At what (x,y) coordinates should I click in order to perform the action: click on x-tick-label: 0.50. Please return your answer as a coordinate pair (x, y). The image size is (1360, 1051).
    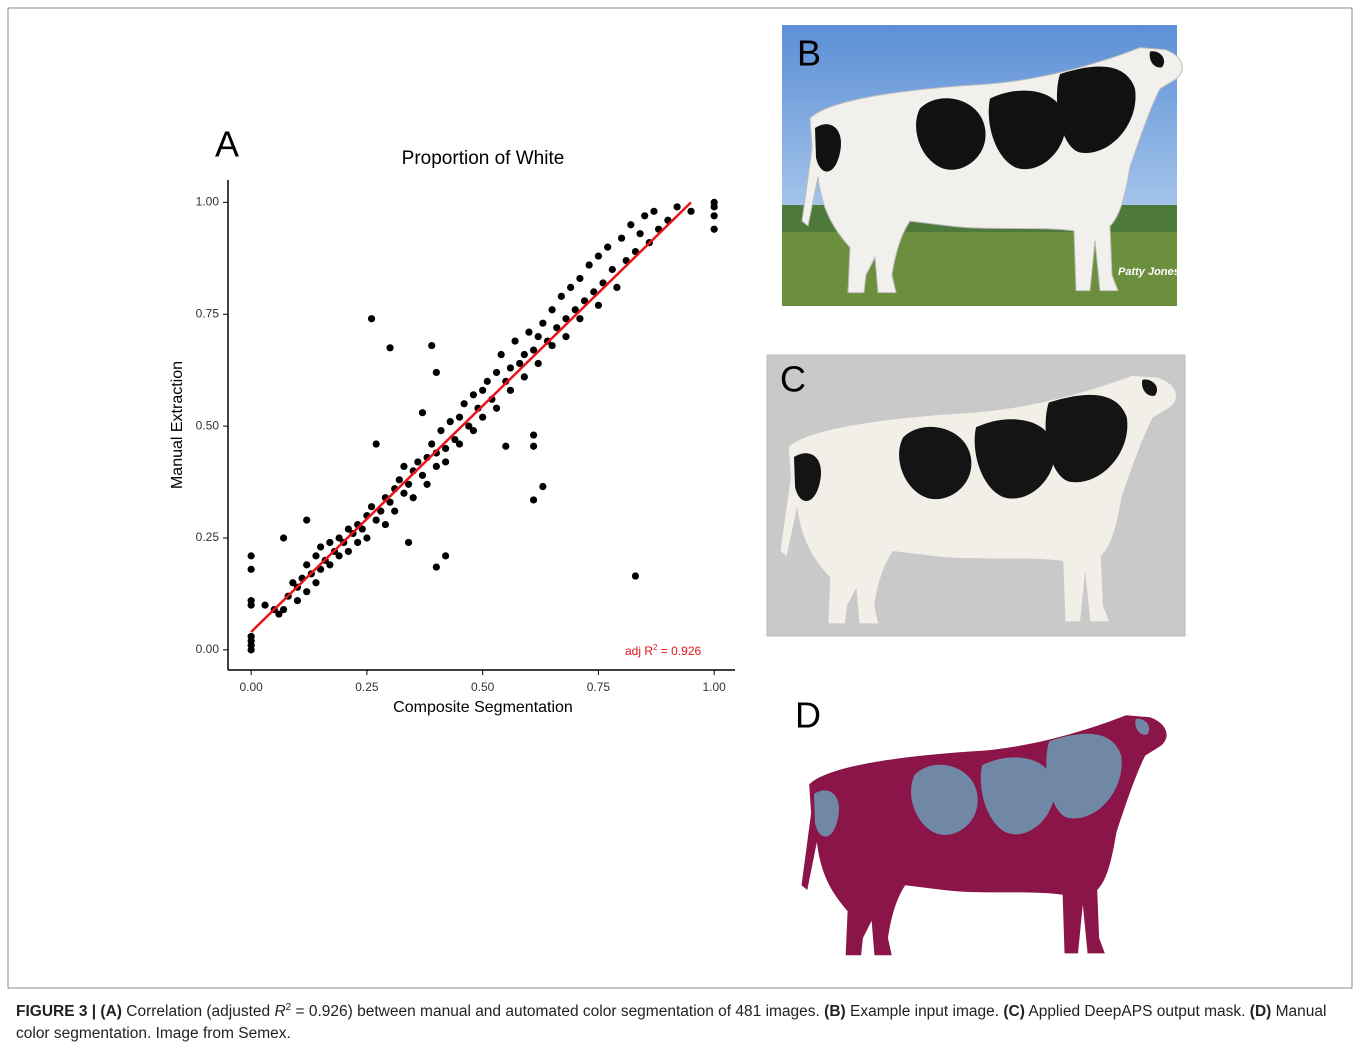
    Looking at the image, I should click on (483, 687).